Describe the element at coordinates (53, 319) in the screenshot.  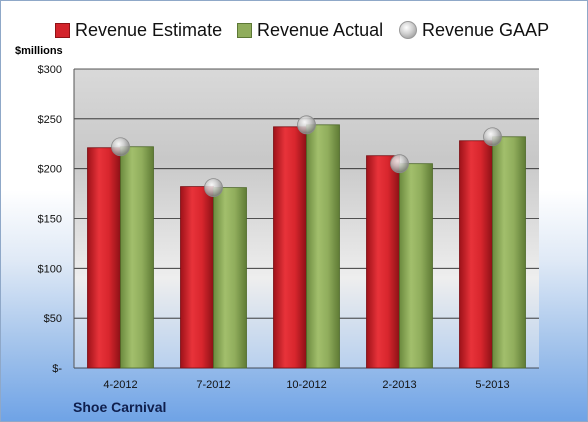
I see `y-tick-label: $50` at that location.